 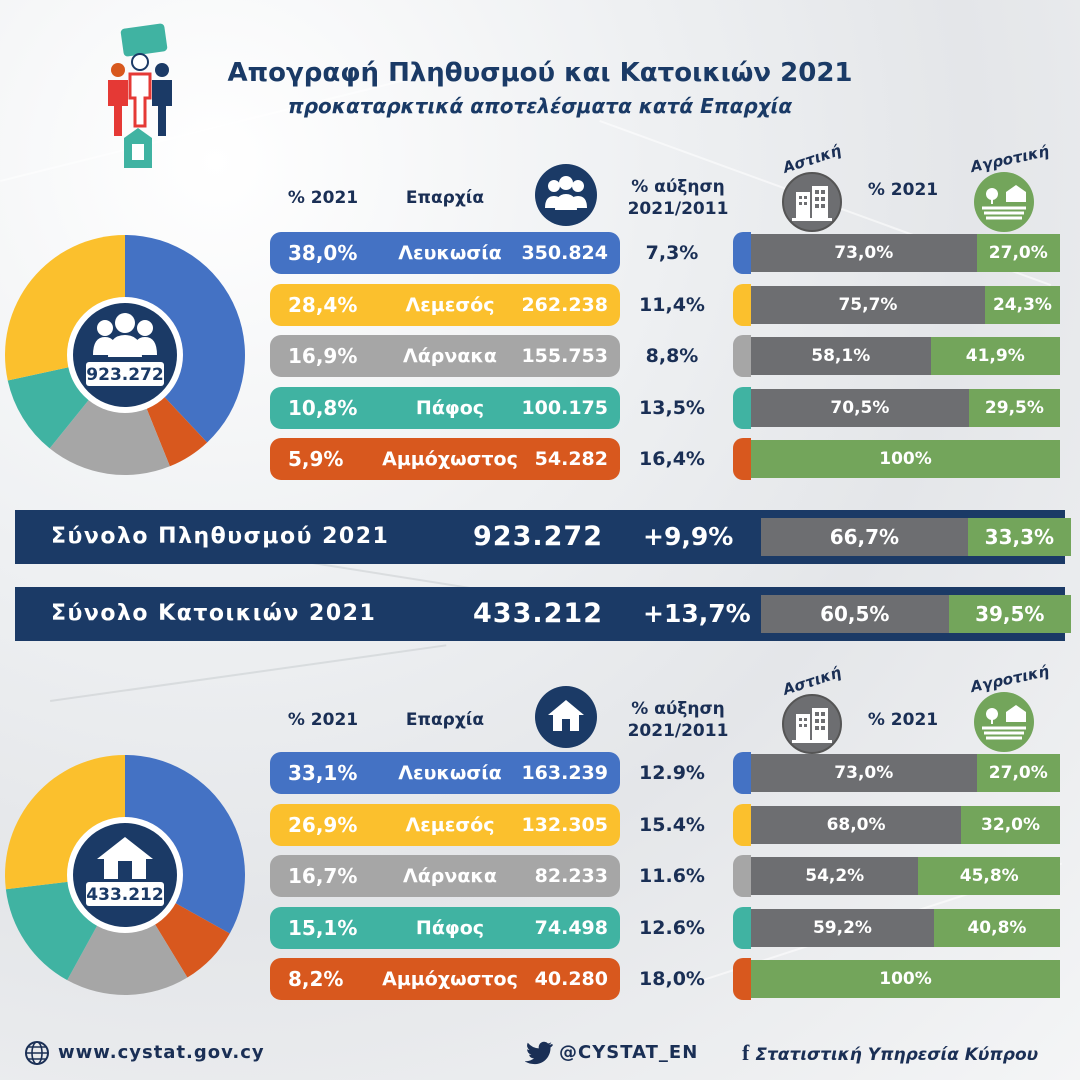 What do you see at coordinates (564, 304) in the screenshot?
I see `district-value: 262.238` at bounding box center [564, 304].